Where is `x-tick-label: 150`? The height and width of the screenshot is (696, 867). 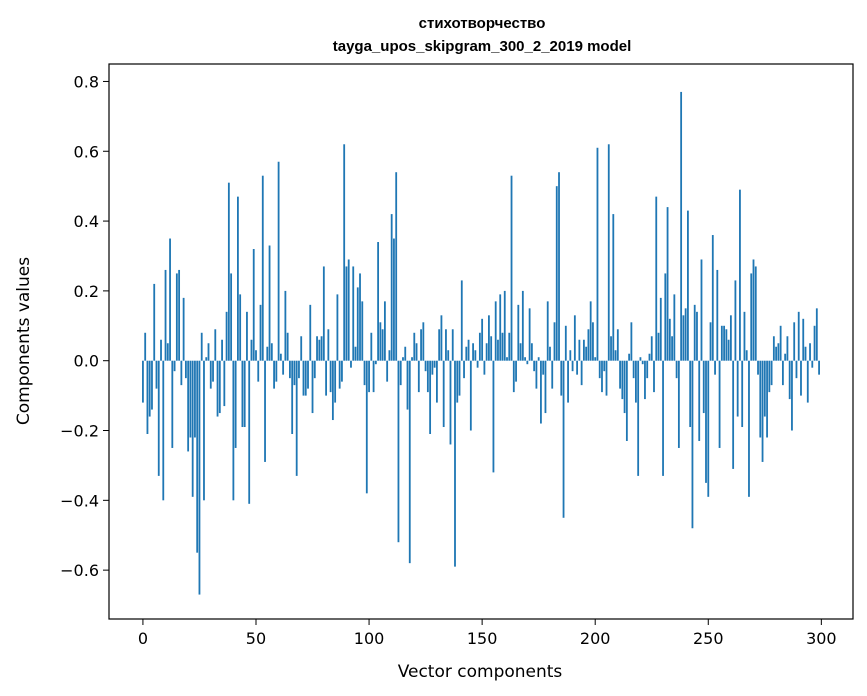
x-tick-label: 150 is located at coordinates (482, 638).